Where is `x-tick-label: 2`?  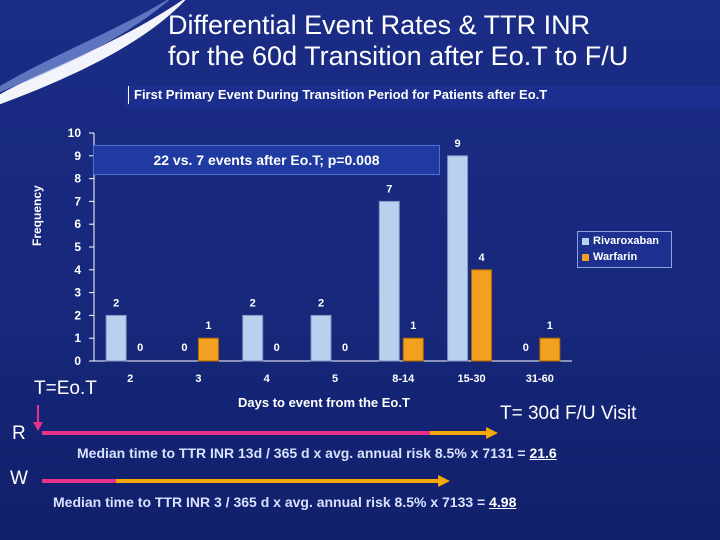
x-tick-label: 2 is located at coordinates (130, 379).